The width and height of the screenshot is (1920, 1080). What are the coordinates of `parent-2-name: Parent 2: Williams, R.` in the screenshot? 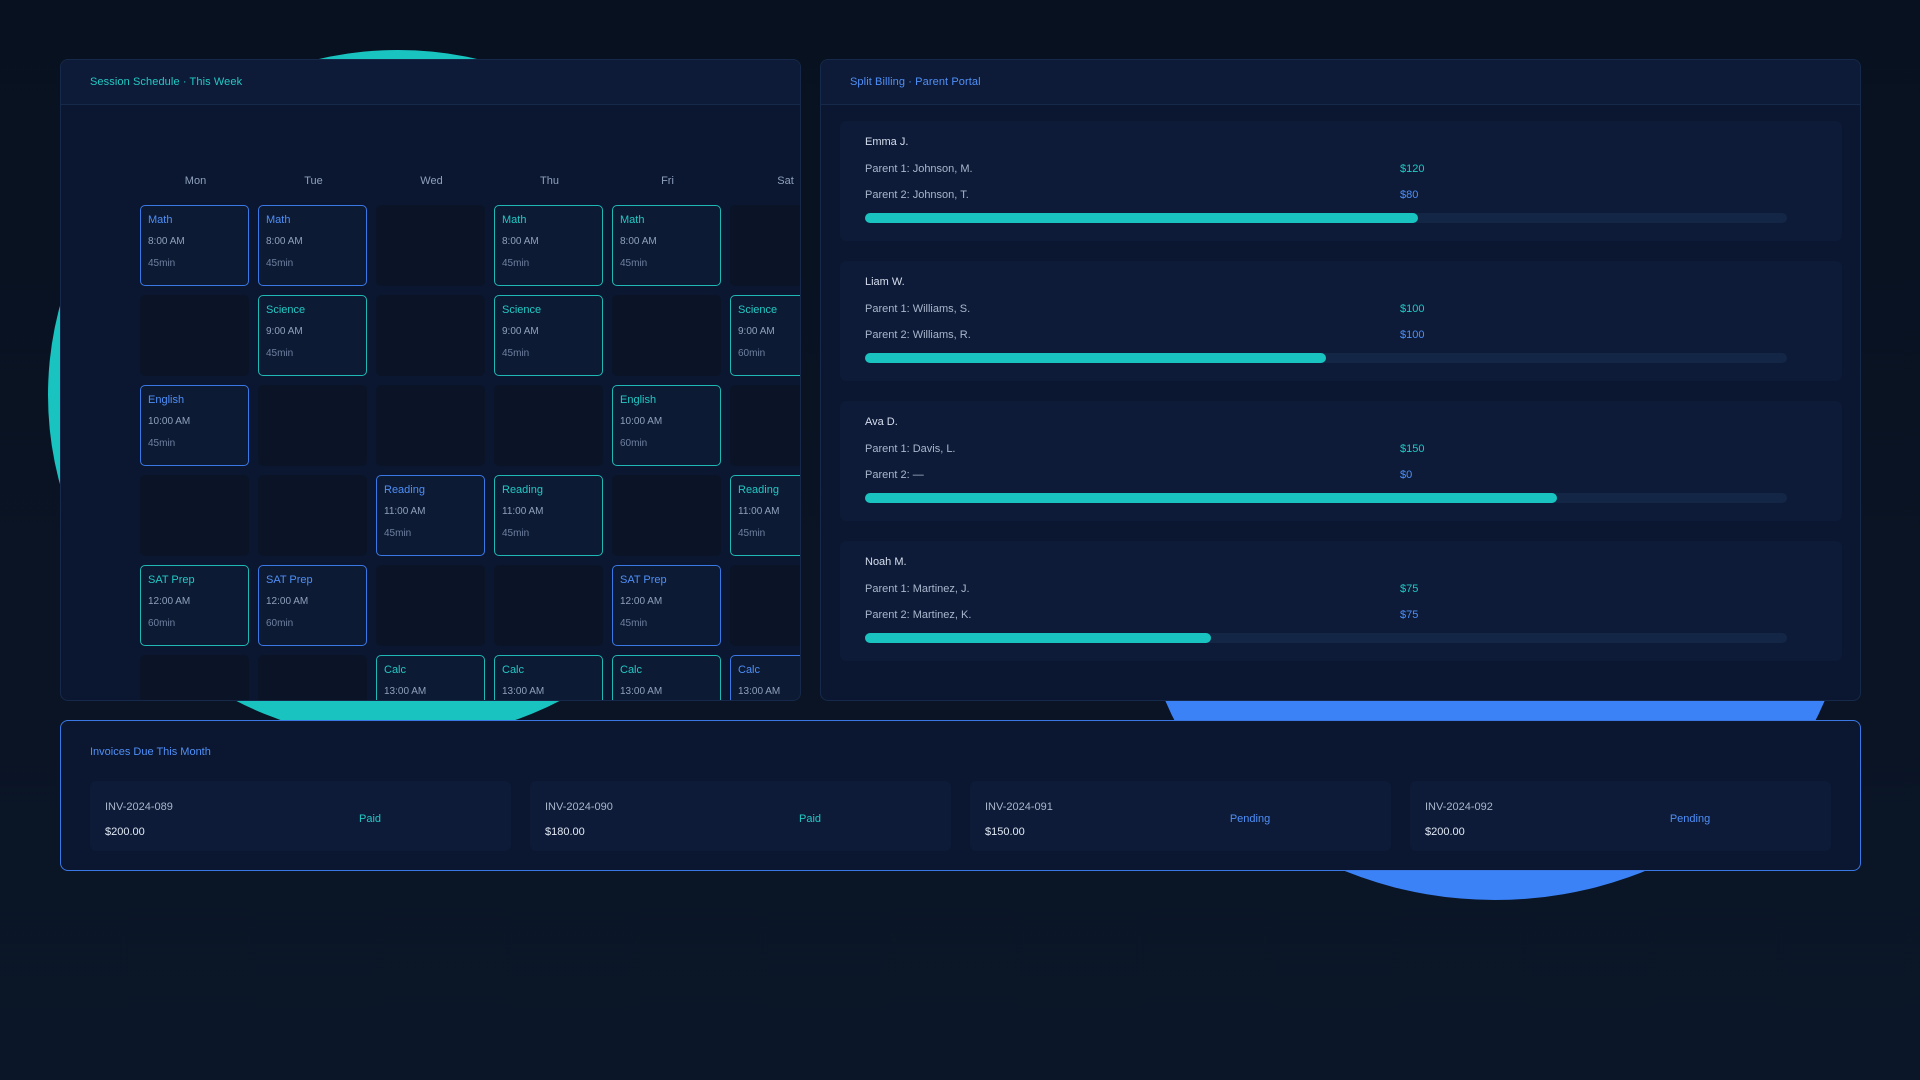 It's located at (918, 335).